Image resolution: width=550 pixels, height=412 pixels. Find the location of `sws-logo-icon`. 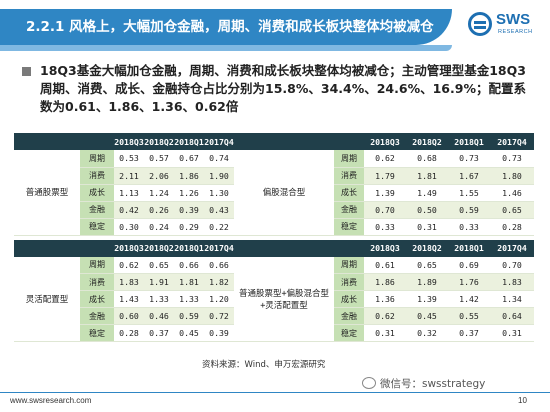

sws-logo-icon is located at coordinates (480, 24).